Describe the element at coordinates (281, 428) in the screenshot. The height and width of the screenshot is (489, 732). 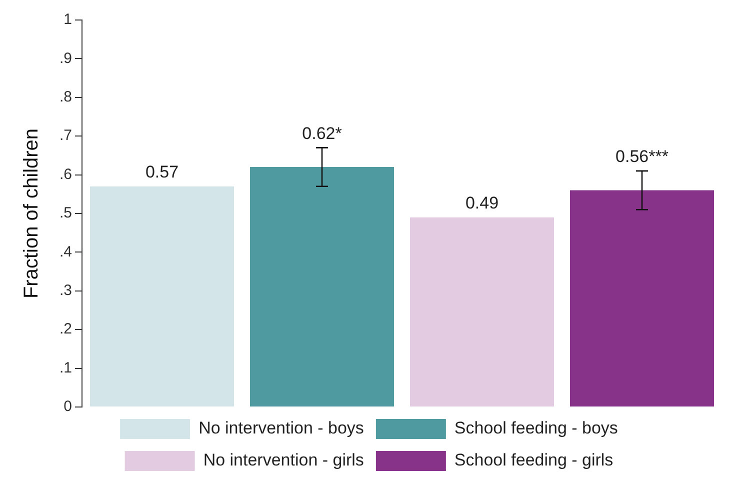
I see `legend-label: No intervention - boys` at that location.